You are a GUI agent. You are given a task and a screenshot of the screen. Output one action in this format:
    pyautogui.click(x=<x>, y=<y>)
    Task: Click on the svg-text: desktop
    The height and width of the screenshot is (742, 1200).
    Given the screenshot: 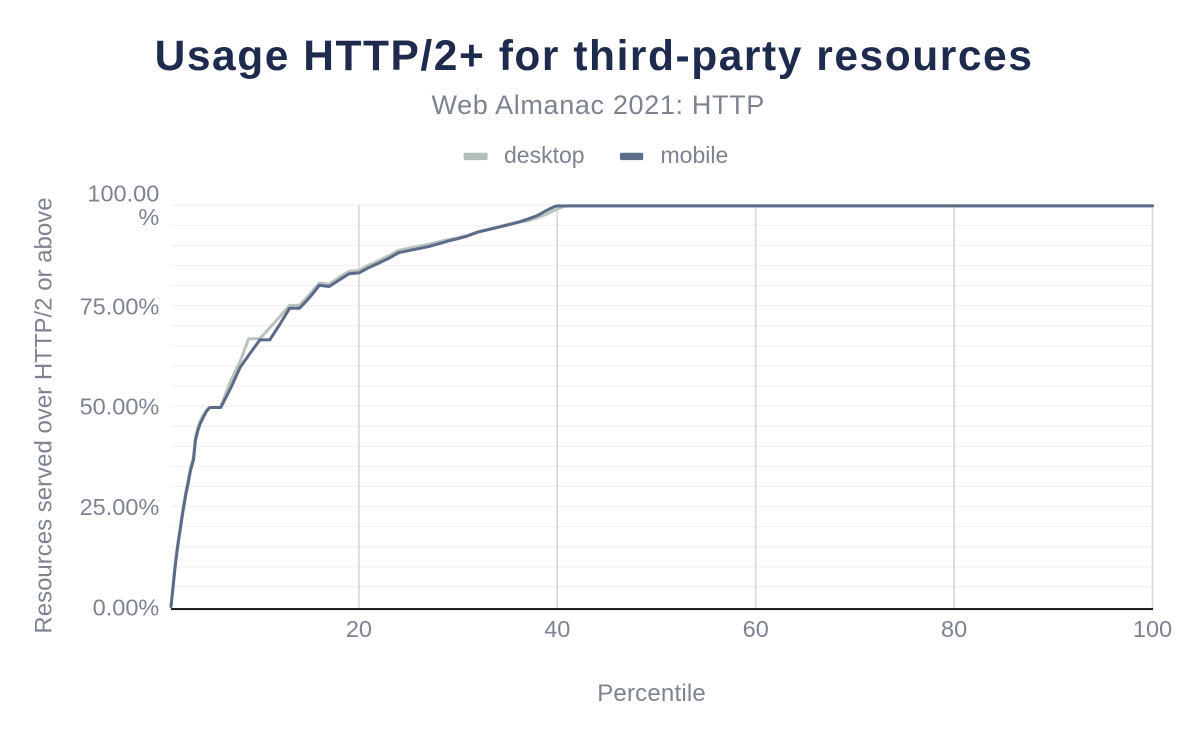 What is the action you would take?
    pyautogui.click(x=544, y=155)
    